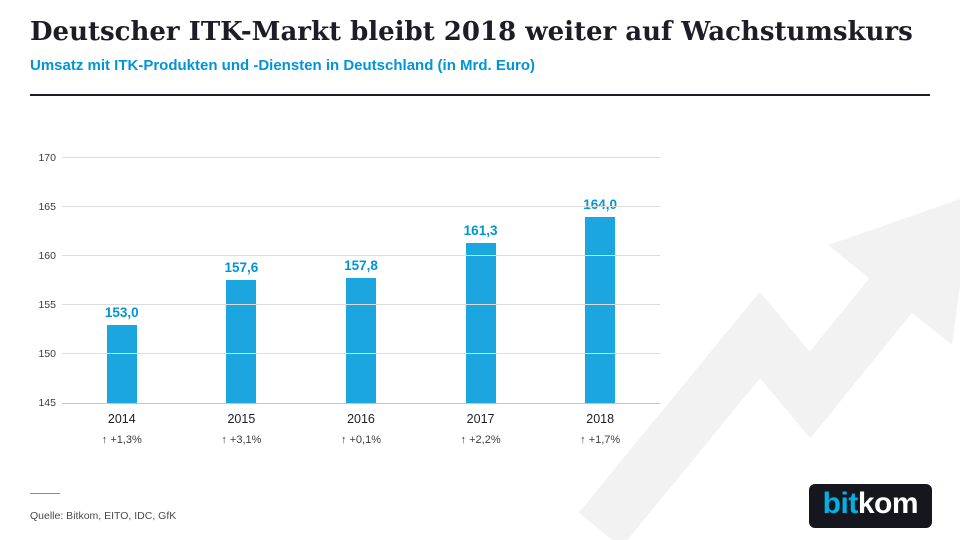 This screenshot has height=540, width=960. What do you see at coordinates (361, 440) in the screenshot?
I see `growth-label: ↑ +0,1%` at bounding box center [361, 440].